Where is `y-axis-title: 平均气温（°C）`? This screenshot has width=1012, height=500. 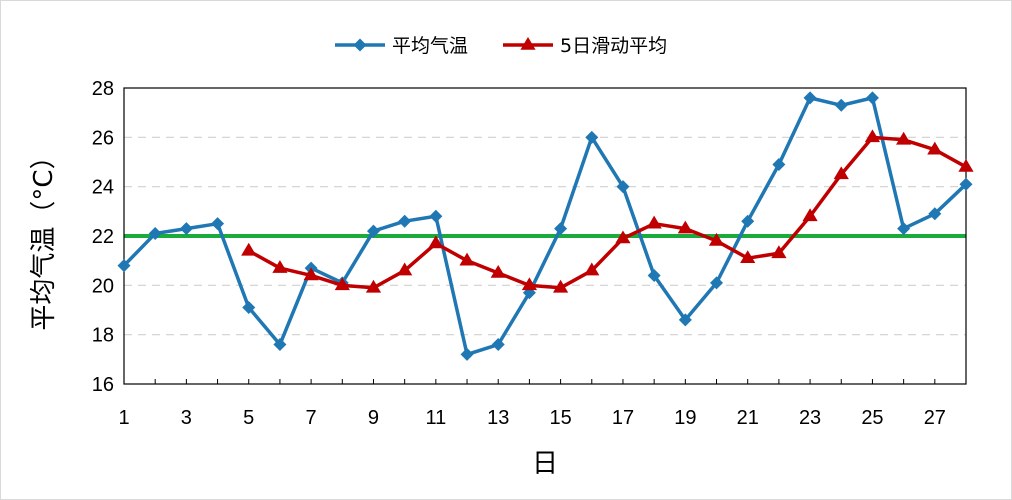
y-axis-title: 平均气温（°C） is located at coordinates (44, 236).